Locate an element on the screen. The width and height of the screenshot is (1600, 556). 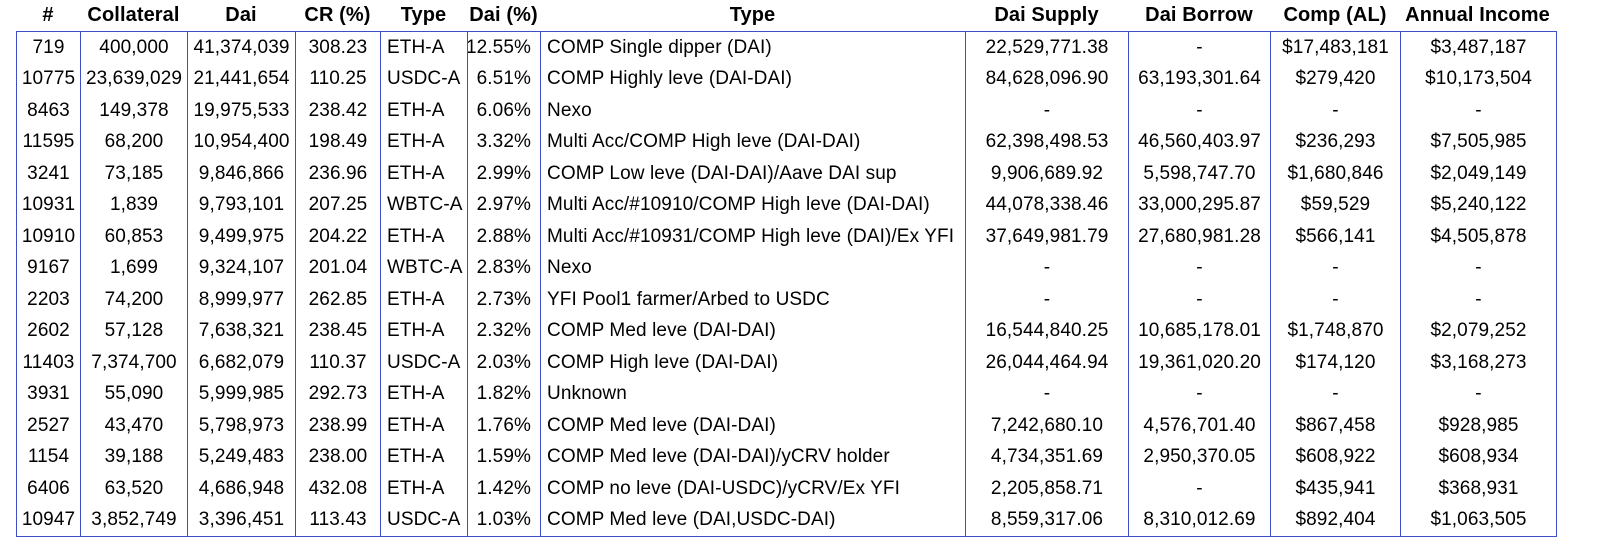
table-cell: 6.06% is located at coordinates (504, 111).